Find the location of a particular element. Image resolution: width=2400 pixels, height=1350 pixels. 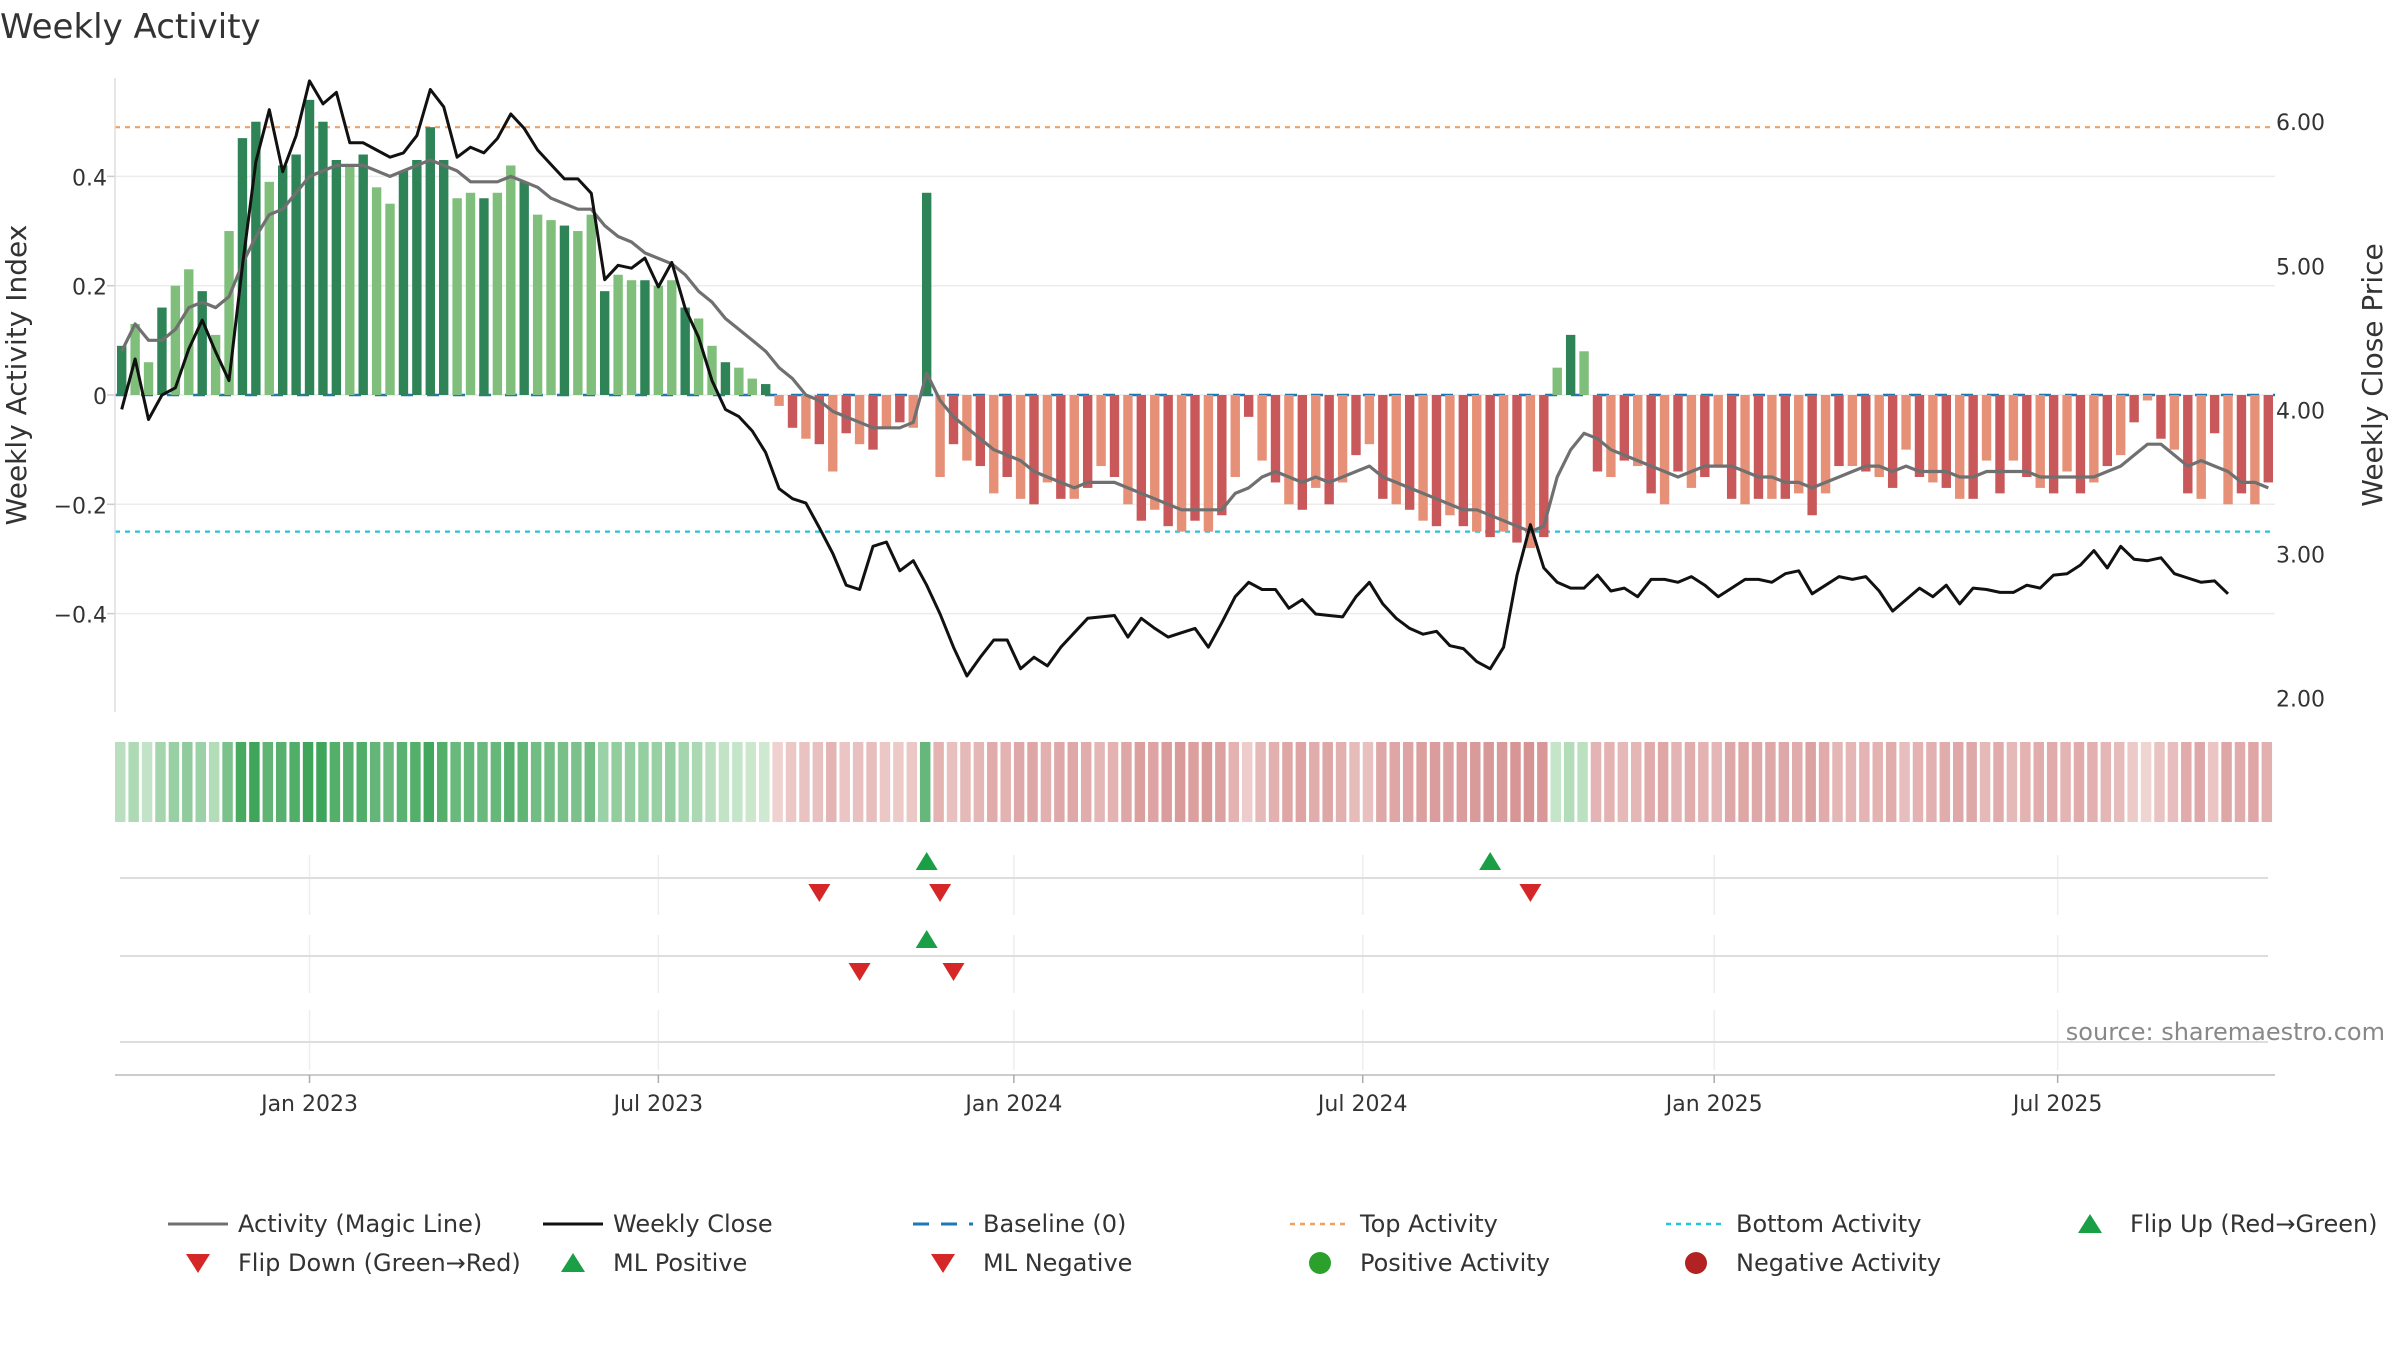

x-tick-label: Jul 2025 is located at coordinates (2057, 1104).